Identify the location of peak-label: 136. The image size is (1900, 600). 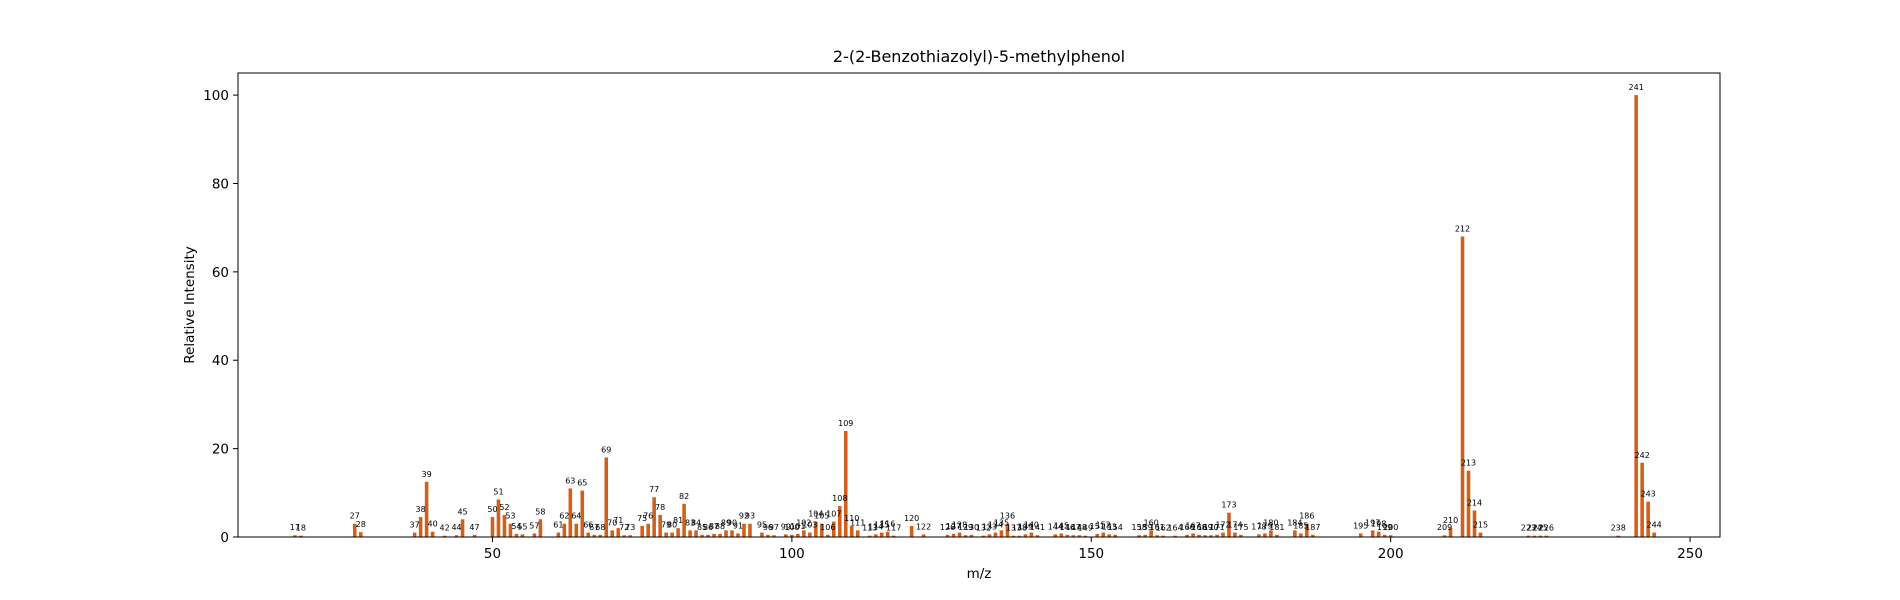
(1007, 516).